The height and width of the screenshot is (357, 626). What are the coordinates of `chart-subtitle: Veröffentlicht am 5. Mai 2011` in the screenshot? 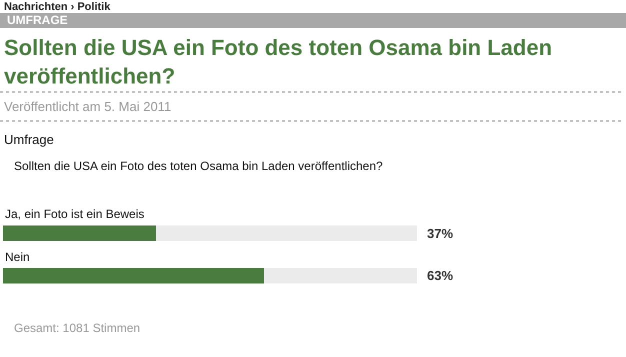 It's located at (88, 106).